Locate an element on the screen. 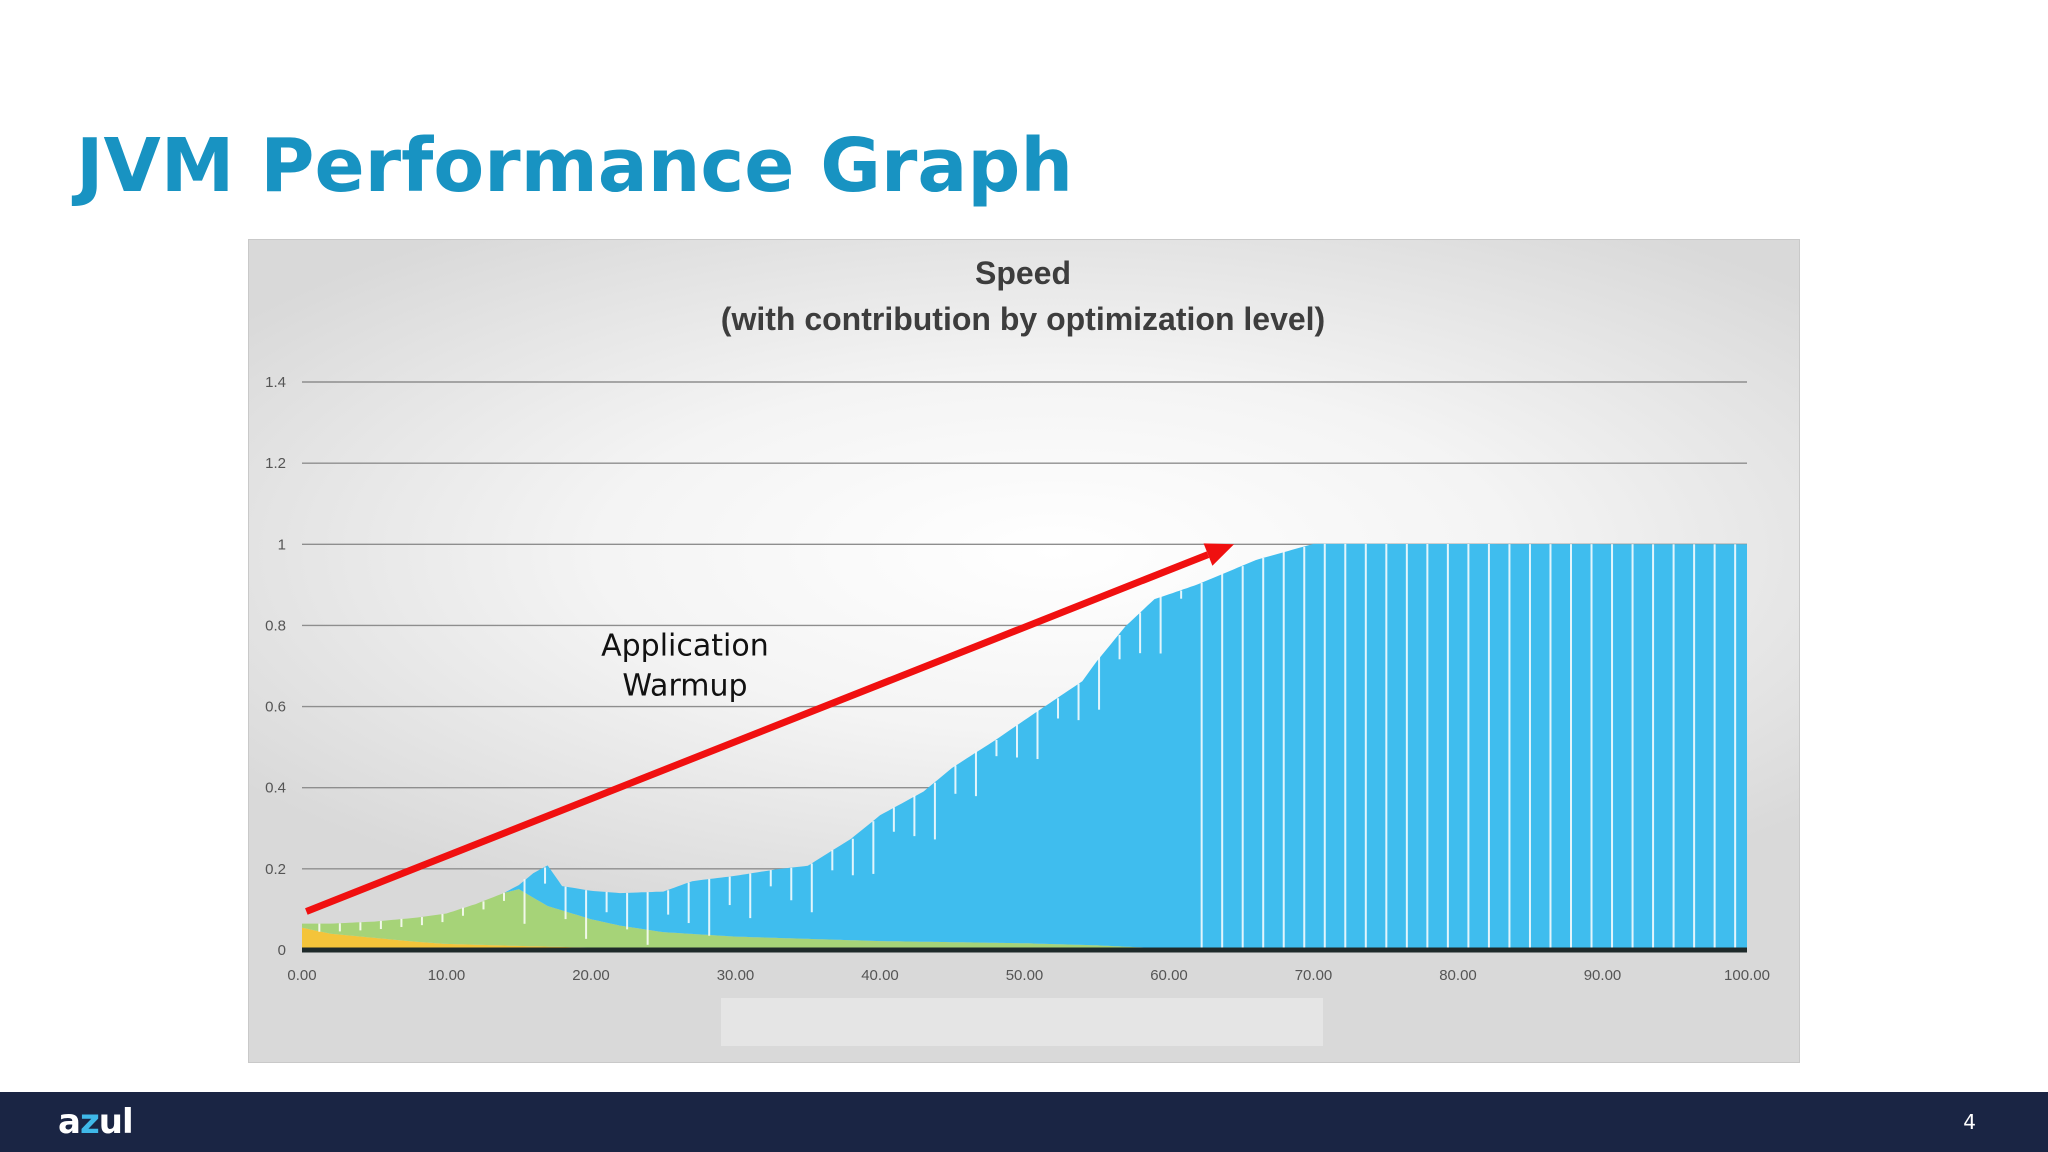 This screenshot has width=2048, height=1152. slide-title: JVM Performance Graph is located at coordinates (575, 166).